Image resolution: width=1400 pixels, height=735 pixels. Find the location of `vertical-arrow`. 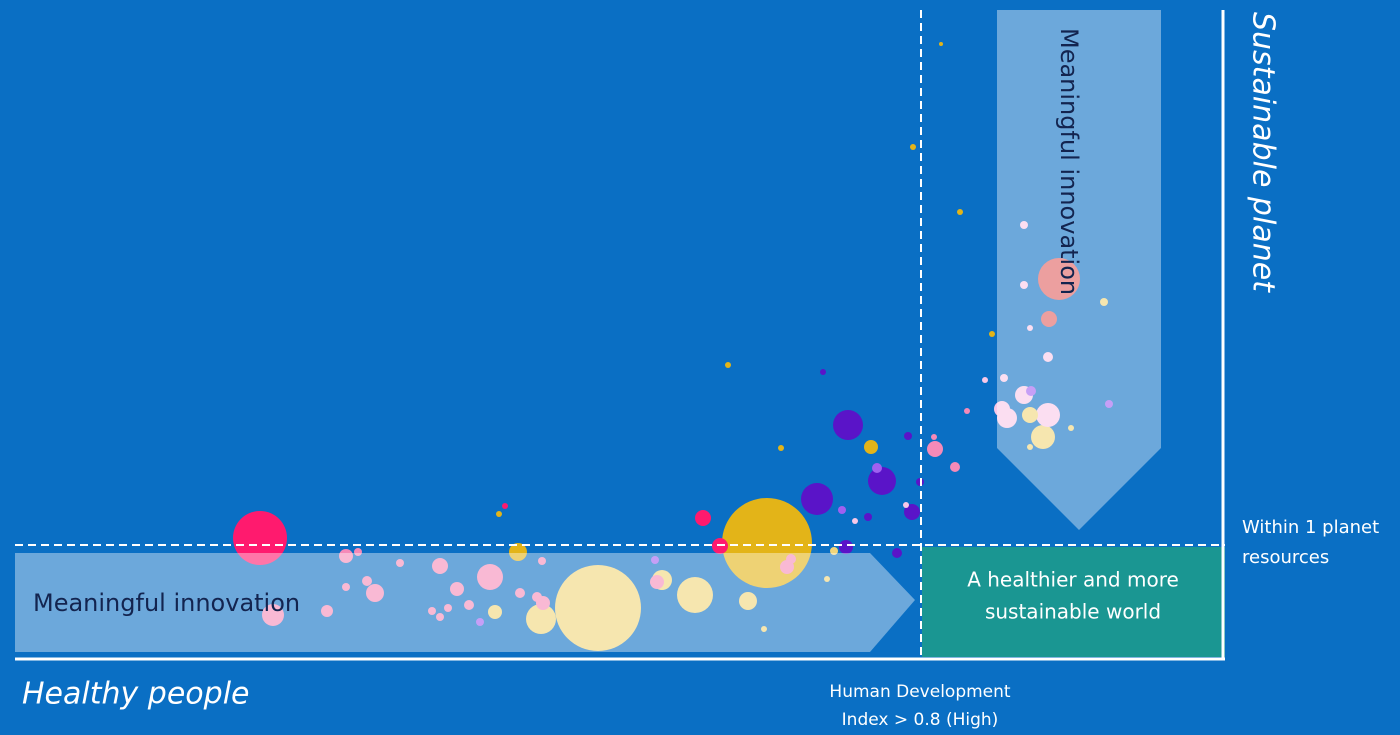

vertical-arrow is located at coordinates (1079, 270).